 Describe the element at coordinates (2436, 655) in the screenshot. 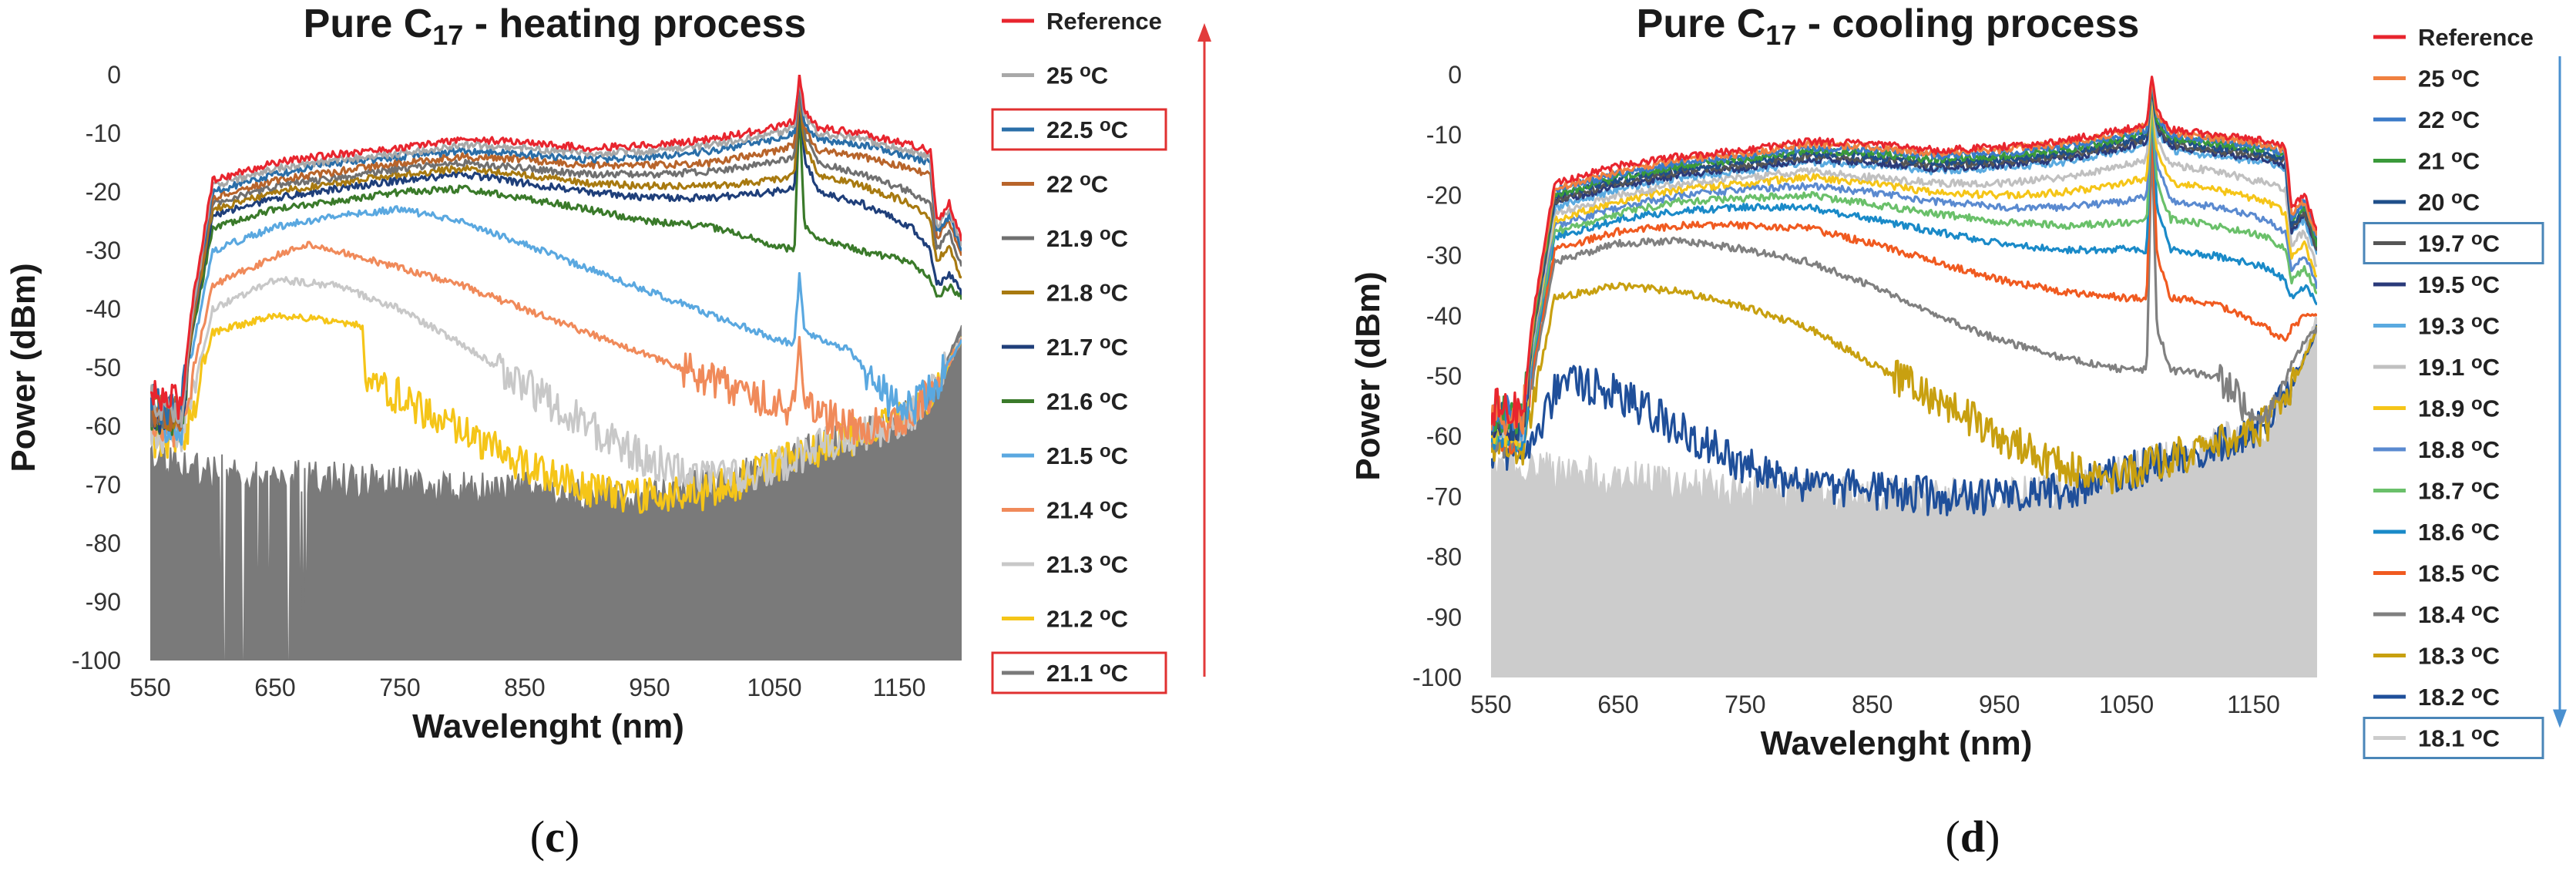

I see `legend-item: 18.3 oC` at that location.